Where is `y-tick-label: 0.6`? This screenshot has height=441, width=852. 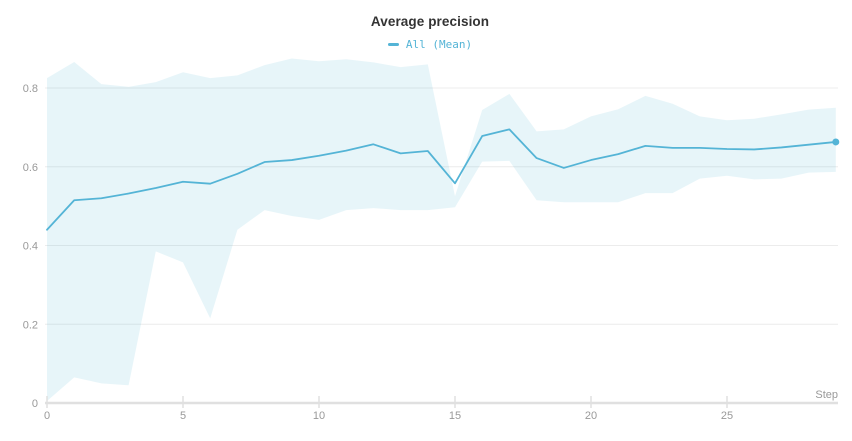
y-tick-label: 0.6 is located at coordinates (30, 168).